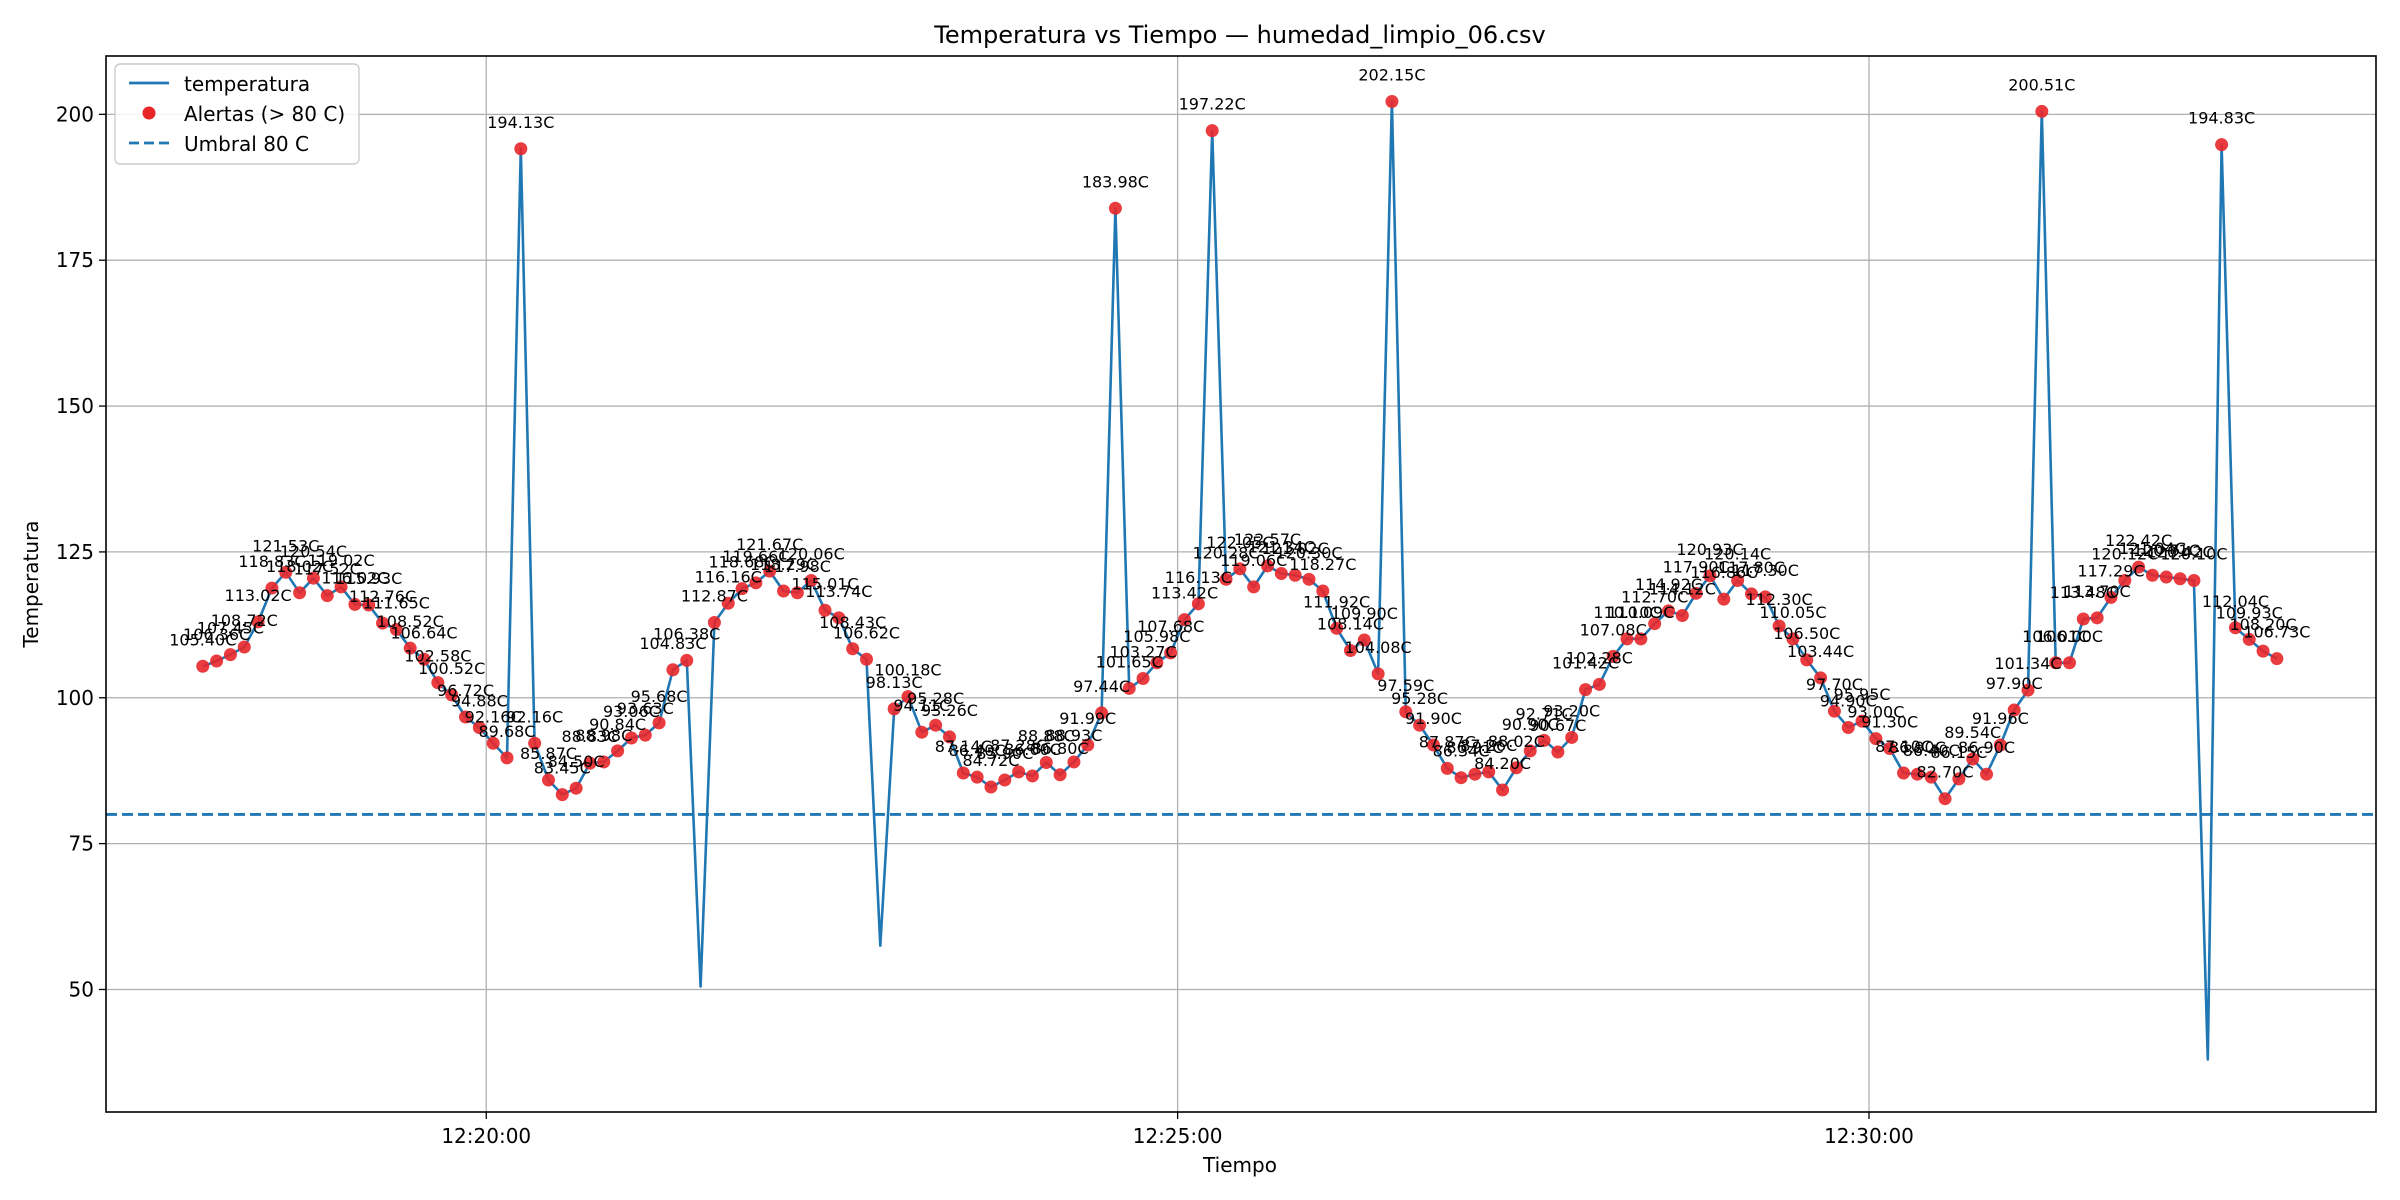  Describe the element at coordinates (486, 1136) in the screenshot. I see `x-tick-label: 12:20:00` at that location.